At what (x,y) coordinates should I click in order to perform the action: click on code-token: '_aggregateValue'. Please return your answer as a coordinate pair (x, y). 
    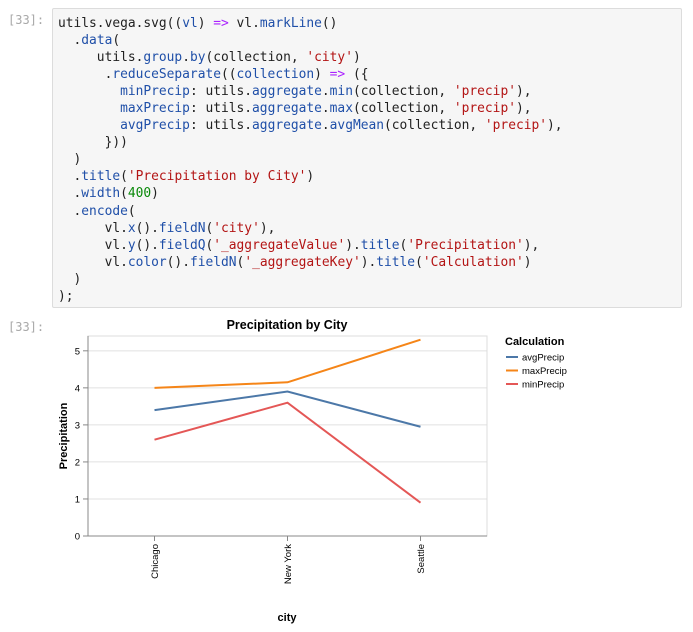
    Looking at the image, I should click on (279, 245).